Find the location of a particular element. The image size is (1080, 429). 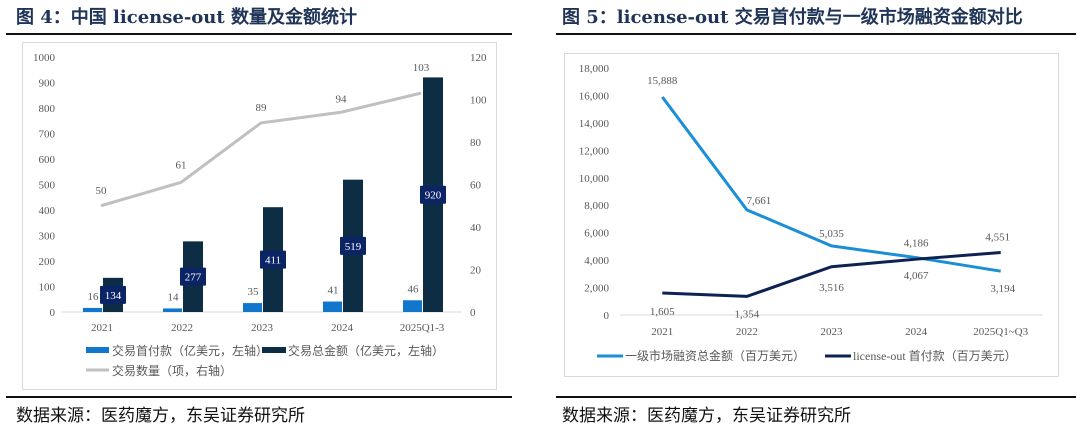

data-label-upfront: 4,551 is located at coordinates (997, 238).